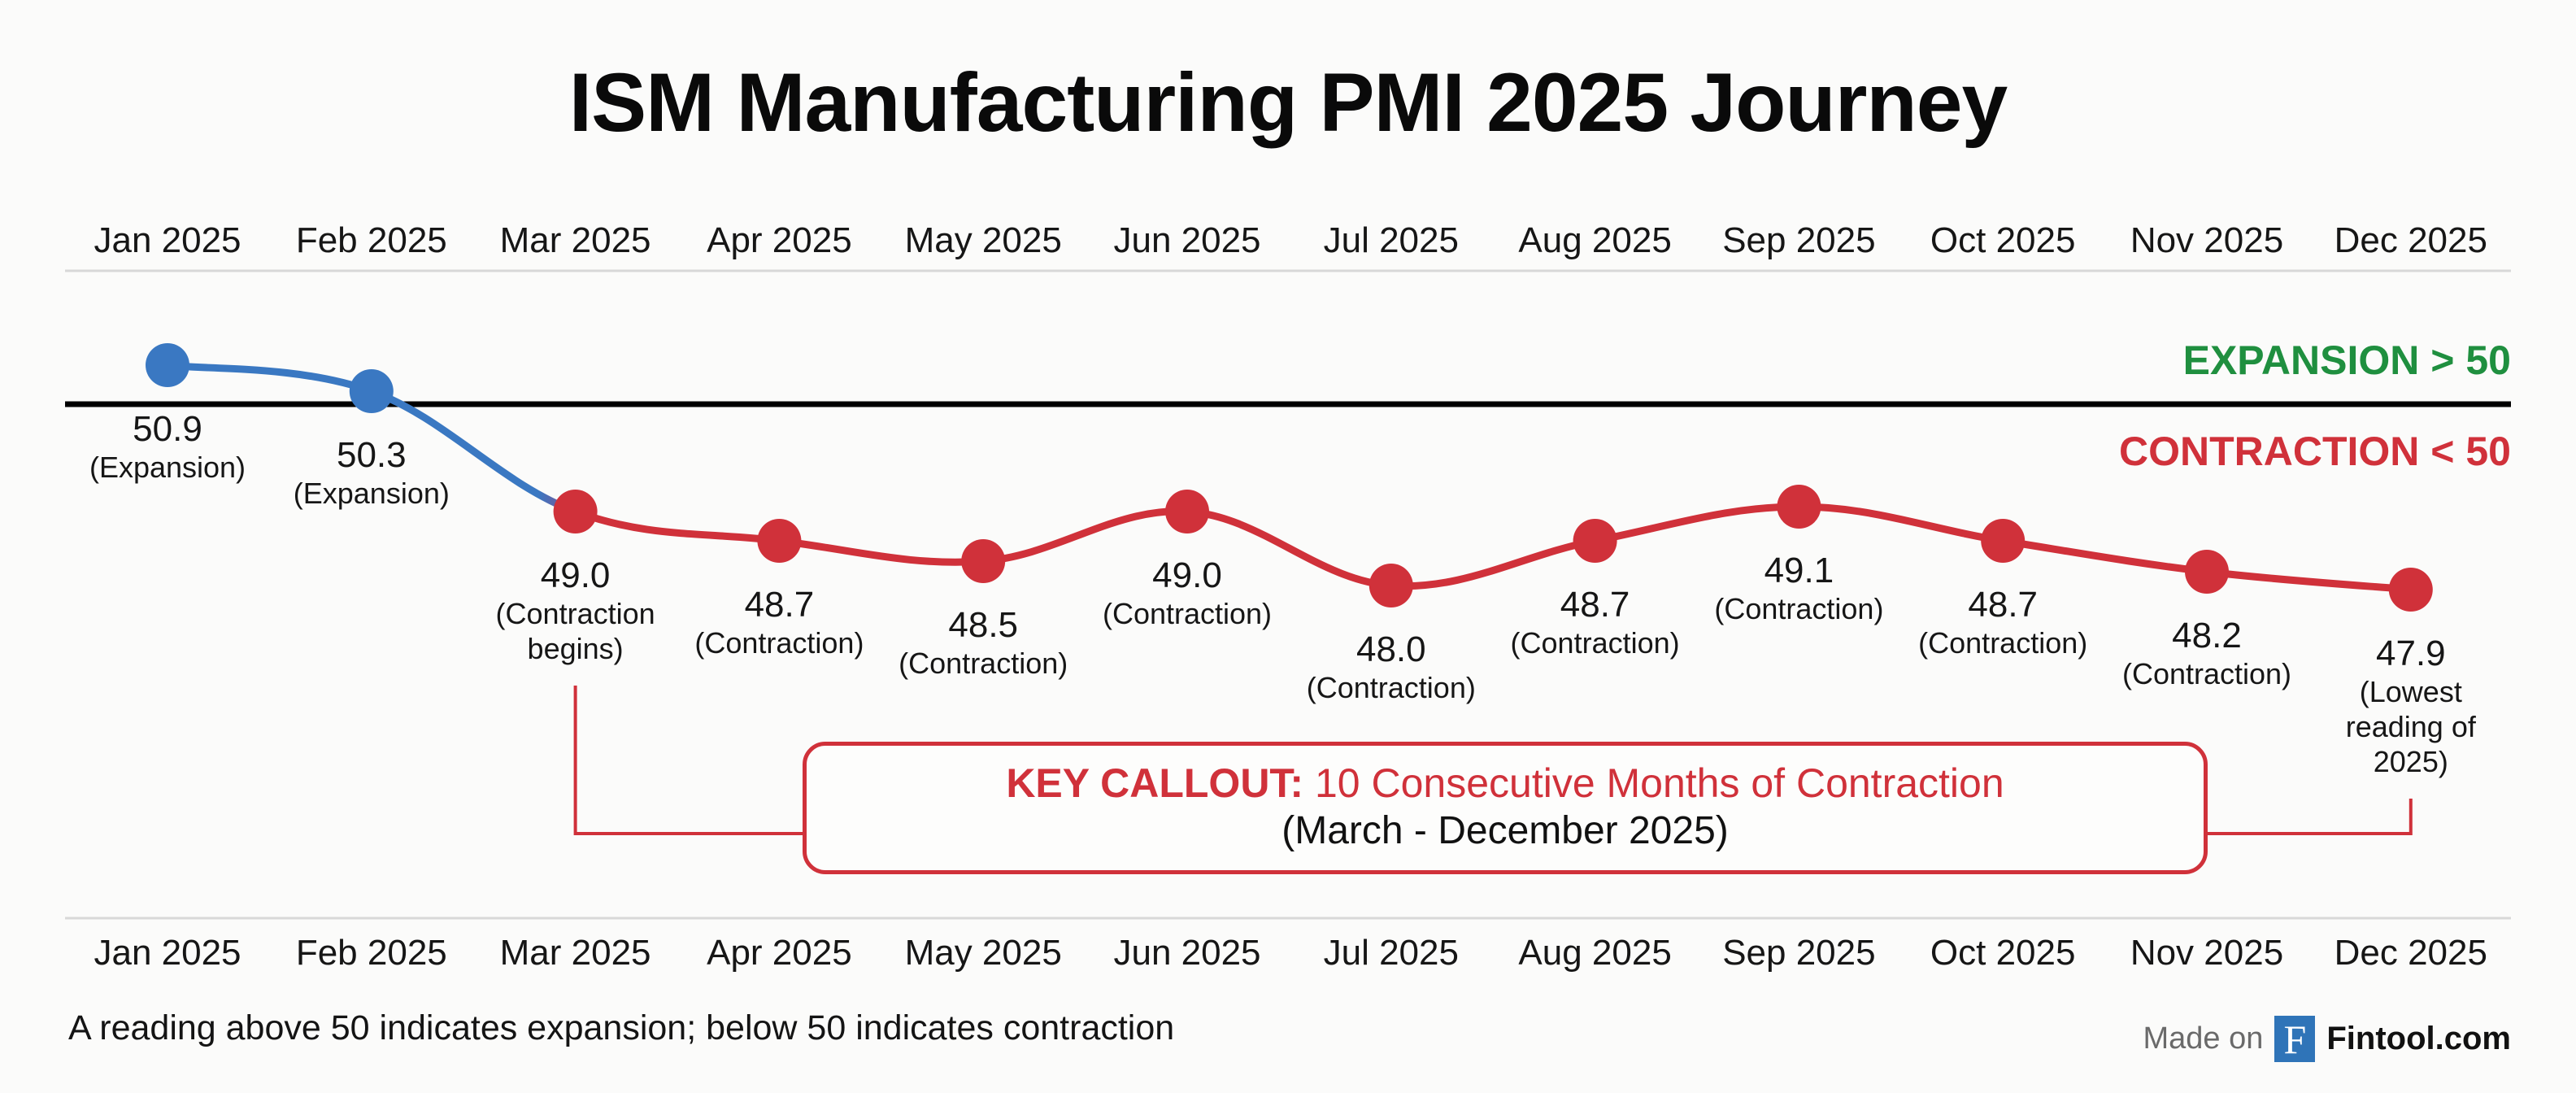 The width and height of the screenshot is (2576, 1093). I want to click on value-label: 50.9, so click(167, 429).